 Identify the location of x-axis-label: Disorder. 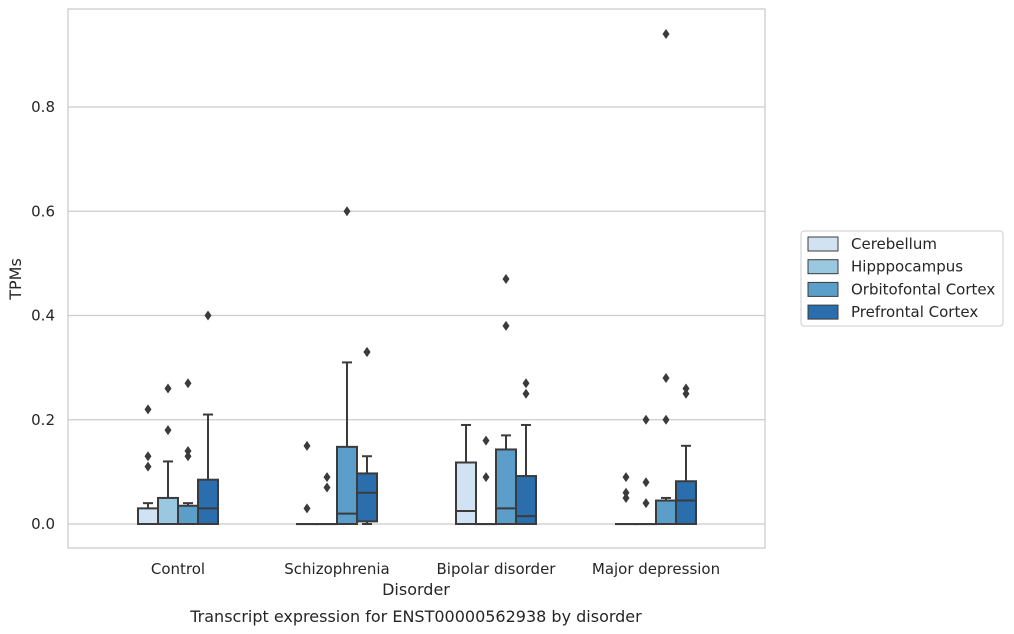
(416, 589).